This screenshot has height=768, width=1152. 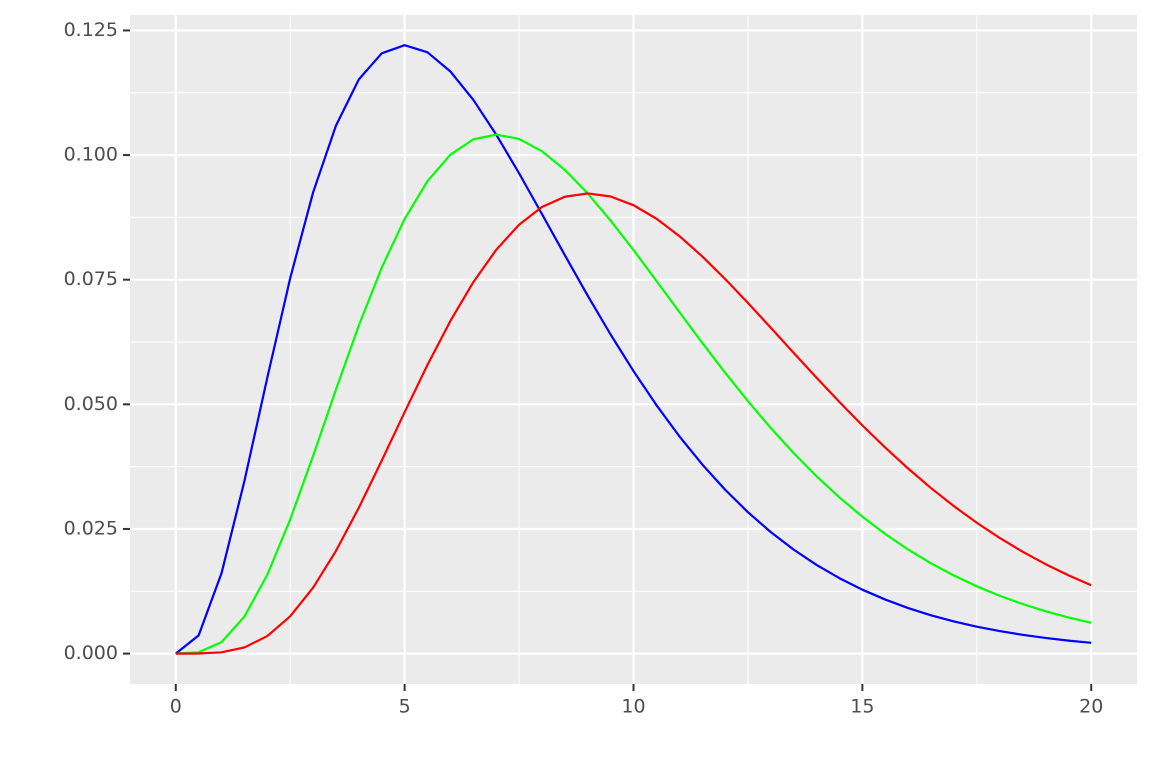 I want to click on y-tick-label: 0.050, so click(x=91, y=404).